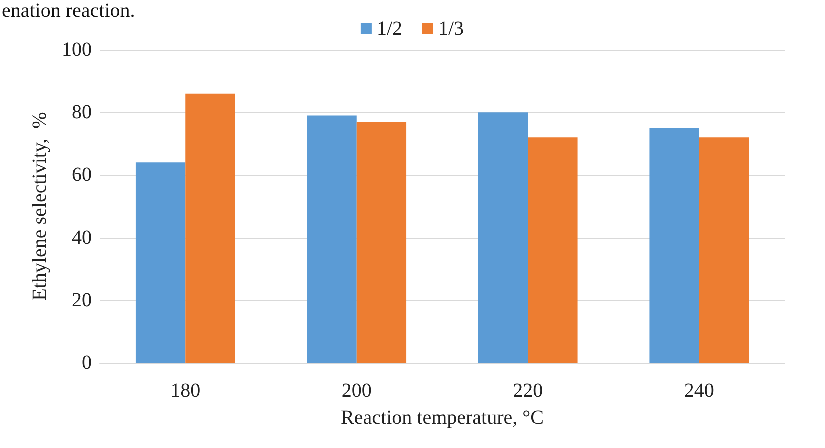 Image resolution: width=825 pixels, height=448 pixels. I want to click on legend-label: 1/2, so click(389, 29).